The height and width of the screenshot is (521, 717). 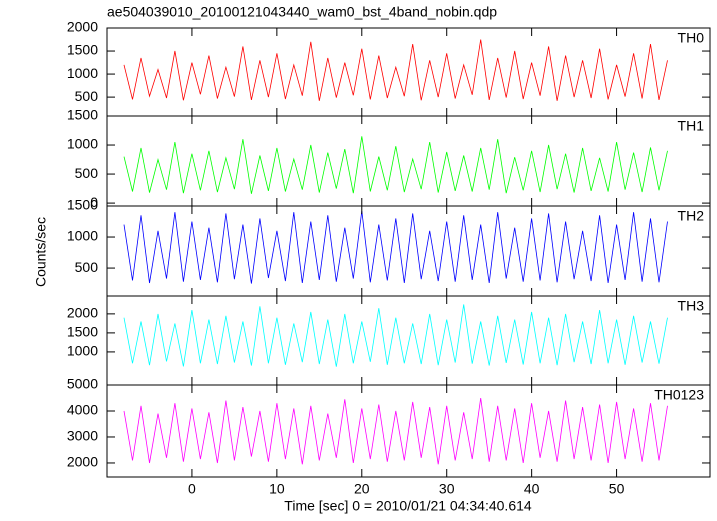 I want to click on x-tick-label: 50, so click(x=617, y=489).